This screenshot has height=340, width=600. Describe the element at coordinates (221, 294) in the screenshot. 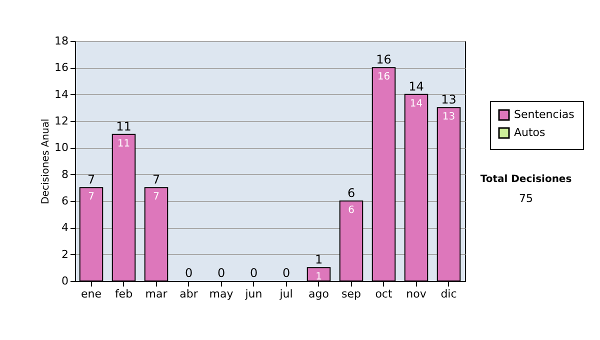

I see `x-tick-label: may` at that location.